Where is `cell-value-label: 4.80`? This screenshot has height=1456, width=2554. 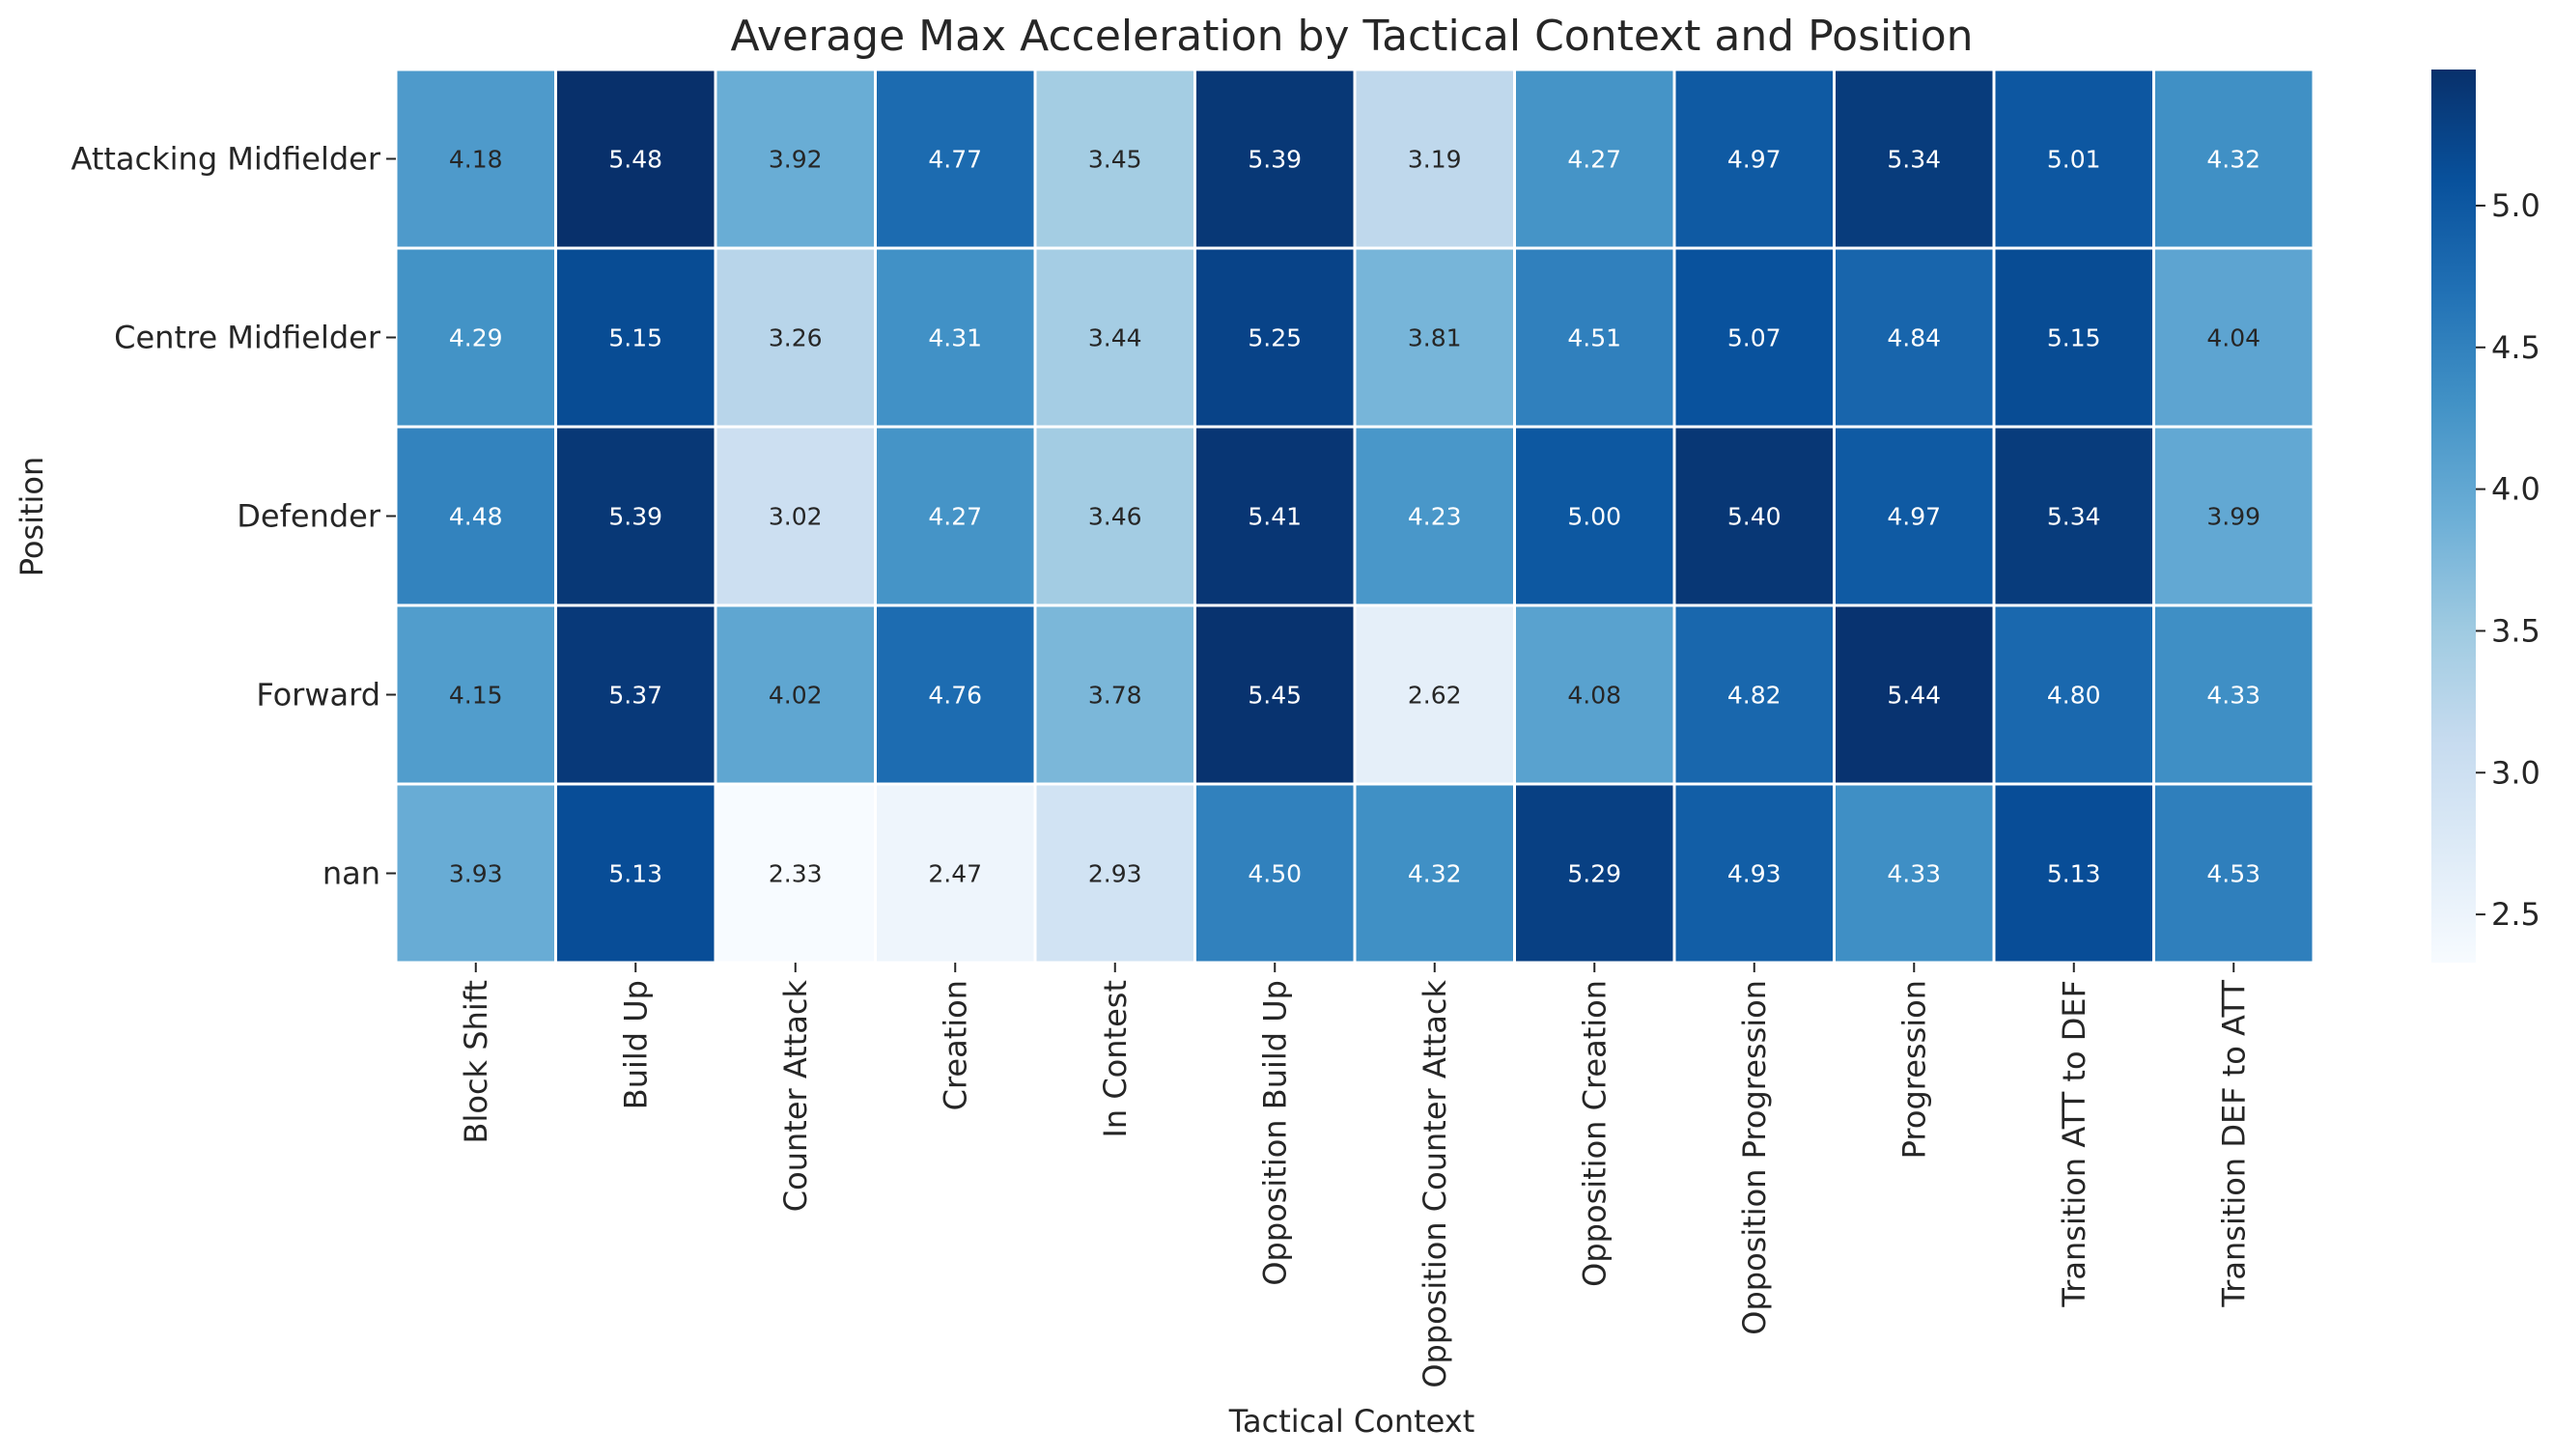 cell-value-label: 4.80 is located at coordinates (2074, 696).